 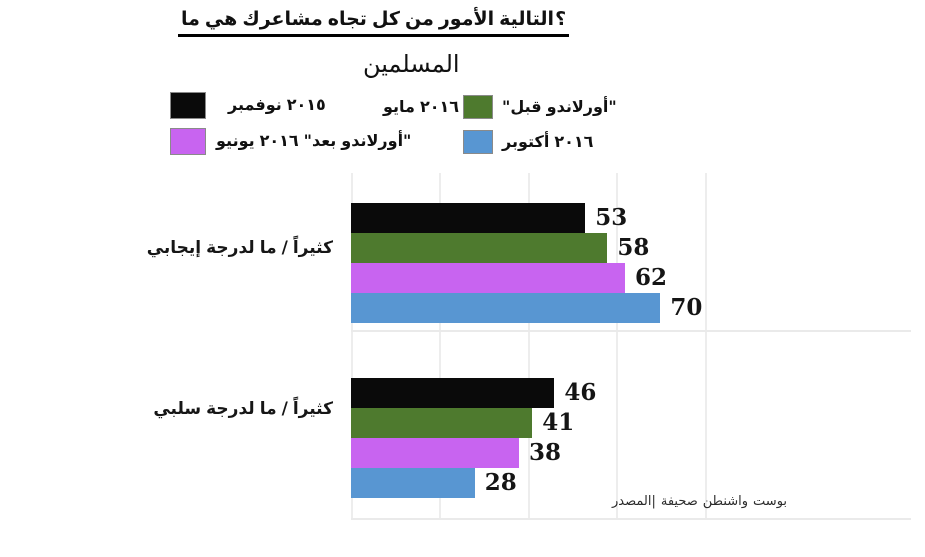 I want to click on word: "قبل, so click(x=522, y=106).